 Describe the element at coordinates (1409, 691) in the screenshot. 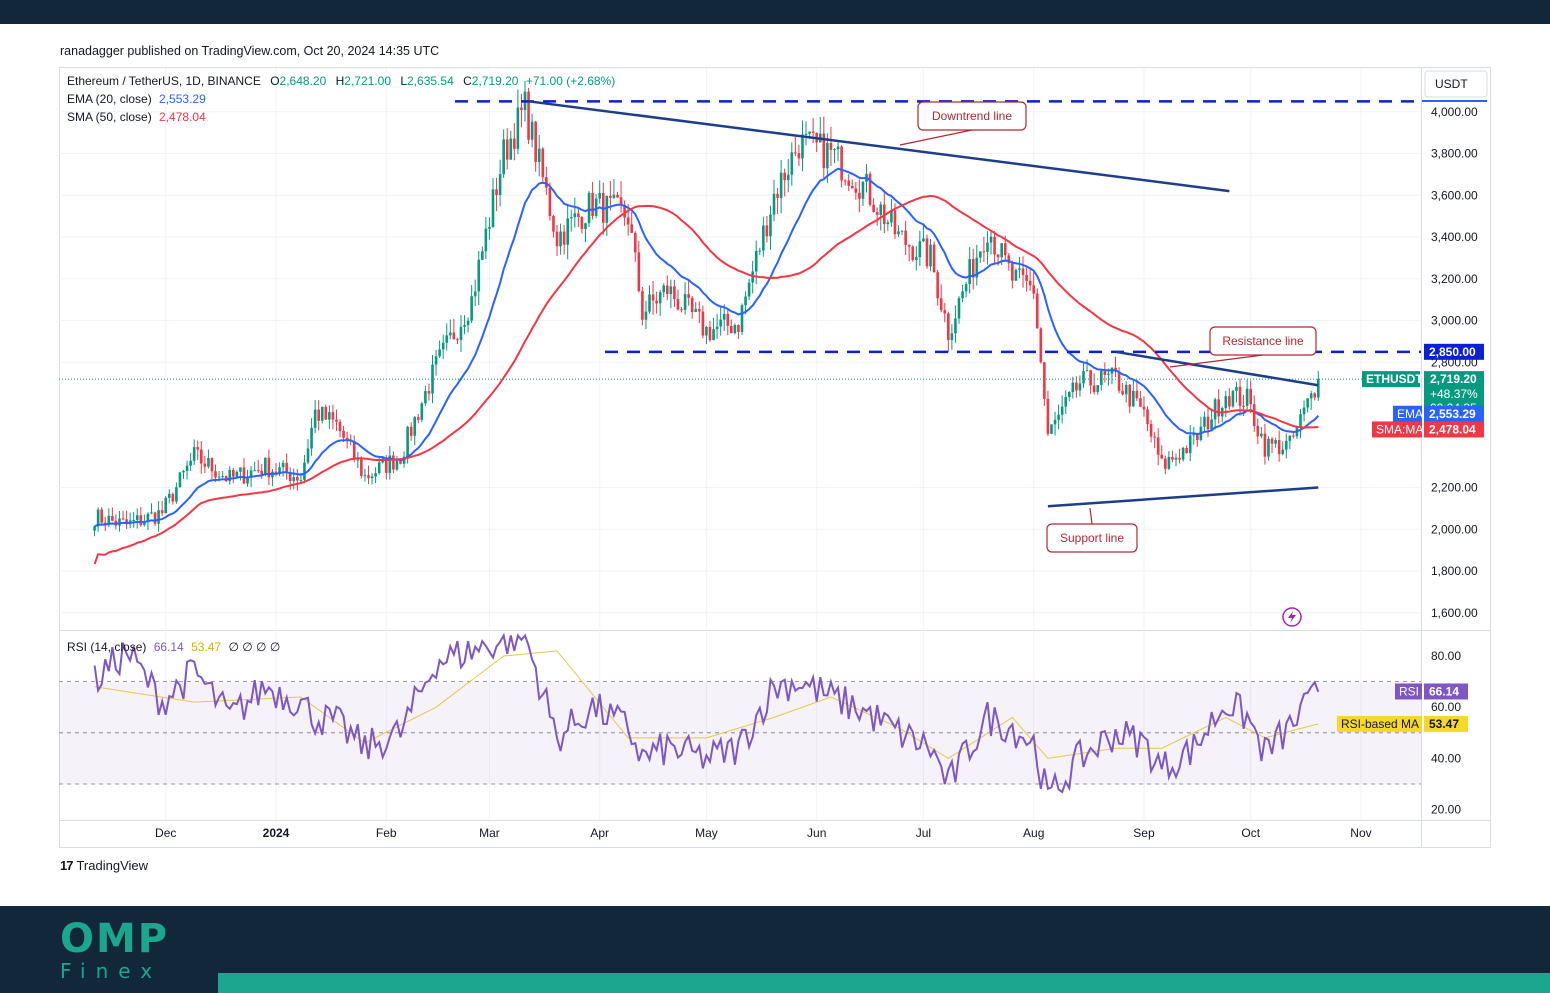

I see `rsi-axis-badge-label: RSI` at that location.